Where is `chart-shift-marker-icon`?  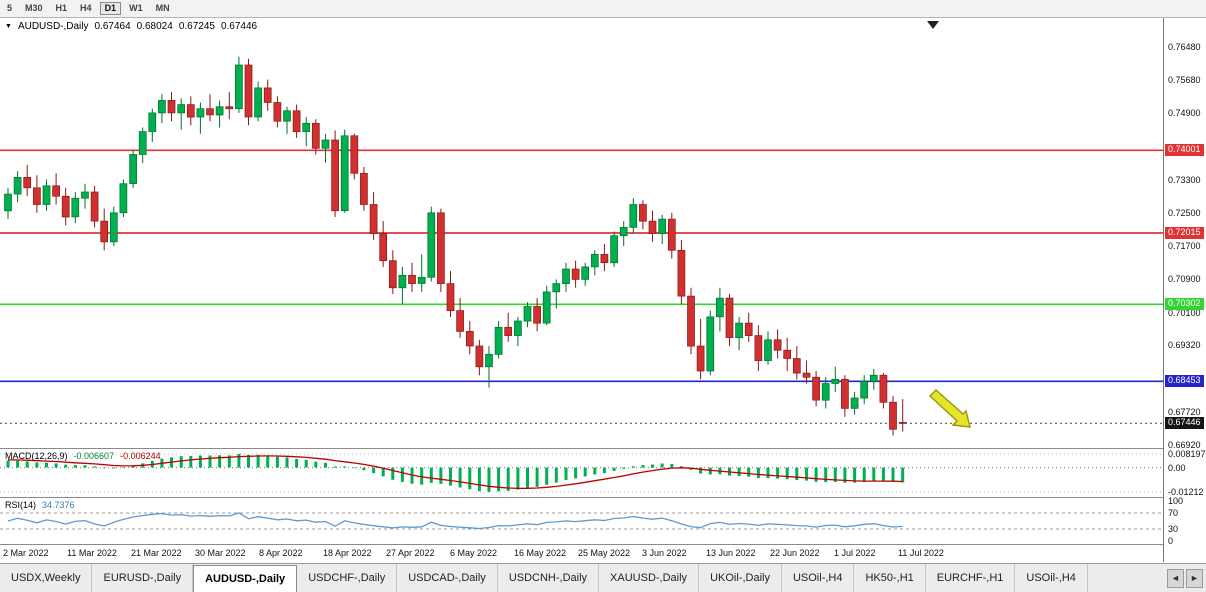 chart-shift-marker-icon is located at coordinates (933, 25).